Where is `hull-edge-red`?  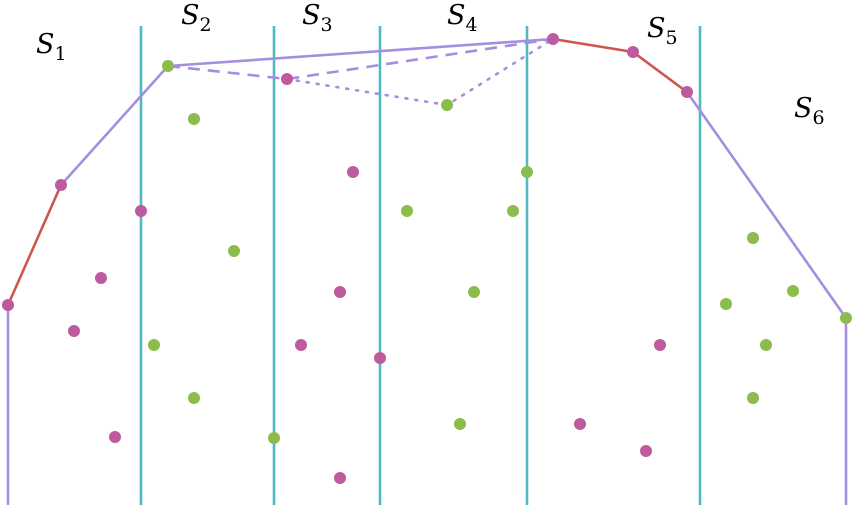
hull-edge-red is located at coordinates (34, 245).